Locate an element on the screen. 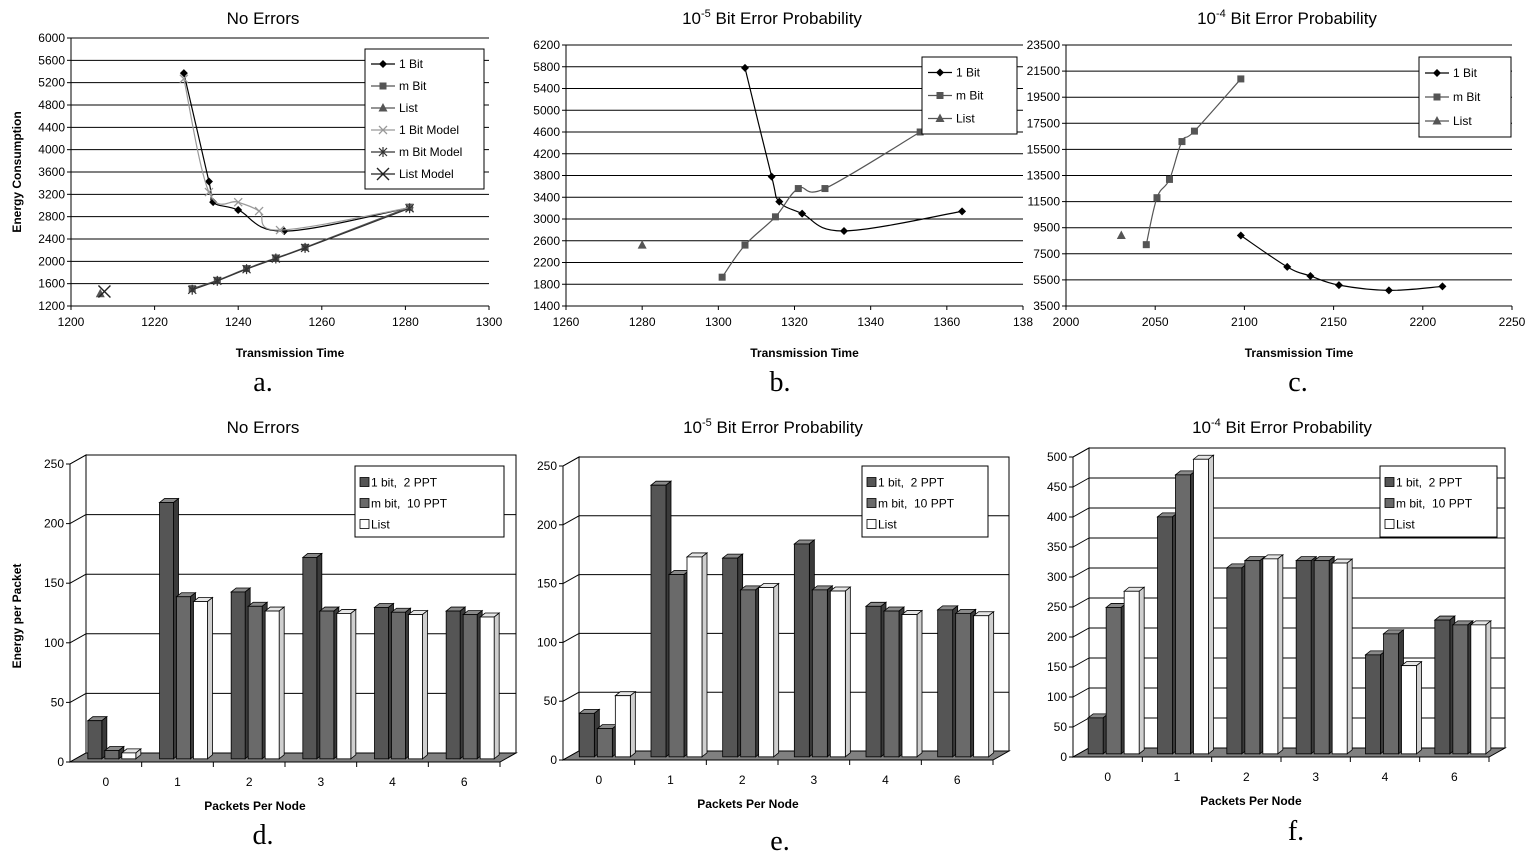 This screenshot has height=858, width=1536. x-axis-label: Packets Per Node is located at coordinates (255, 806).